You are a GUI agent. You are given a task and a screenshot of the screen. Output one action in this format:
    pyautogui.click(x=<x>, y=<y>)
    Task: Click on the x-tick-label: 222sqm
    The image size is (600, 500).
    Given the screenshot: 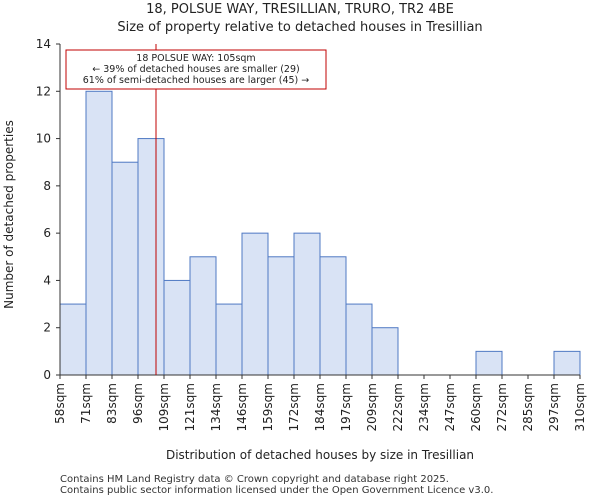 What is the action you would take?
    pyautogui.click(x=398, y=407)
    